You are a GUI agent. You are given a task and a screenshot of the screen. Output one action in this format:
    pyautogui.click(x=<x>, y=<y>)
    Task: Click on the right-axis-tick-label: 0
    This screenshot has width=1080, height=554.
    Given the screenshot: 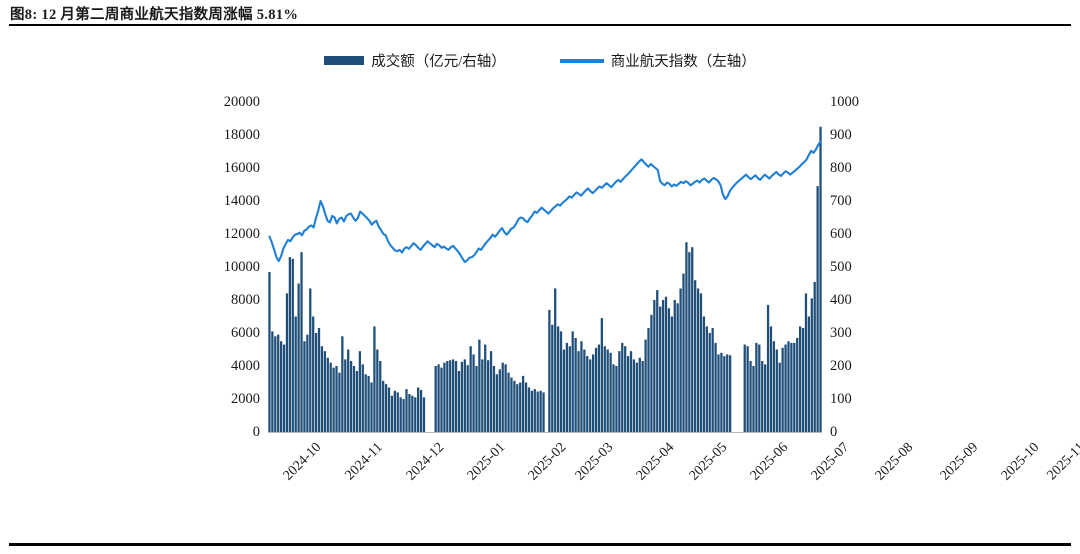 What is the action you would take?
    pyautogui.click(x=834, y=431)
    